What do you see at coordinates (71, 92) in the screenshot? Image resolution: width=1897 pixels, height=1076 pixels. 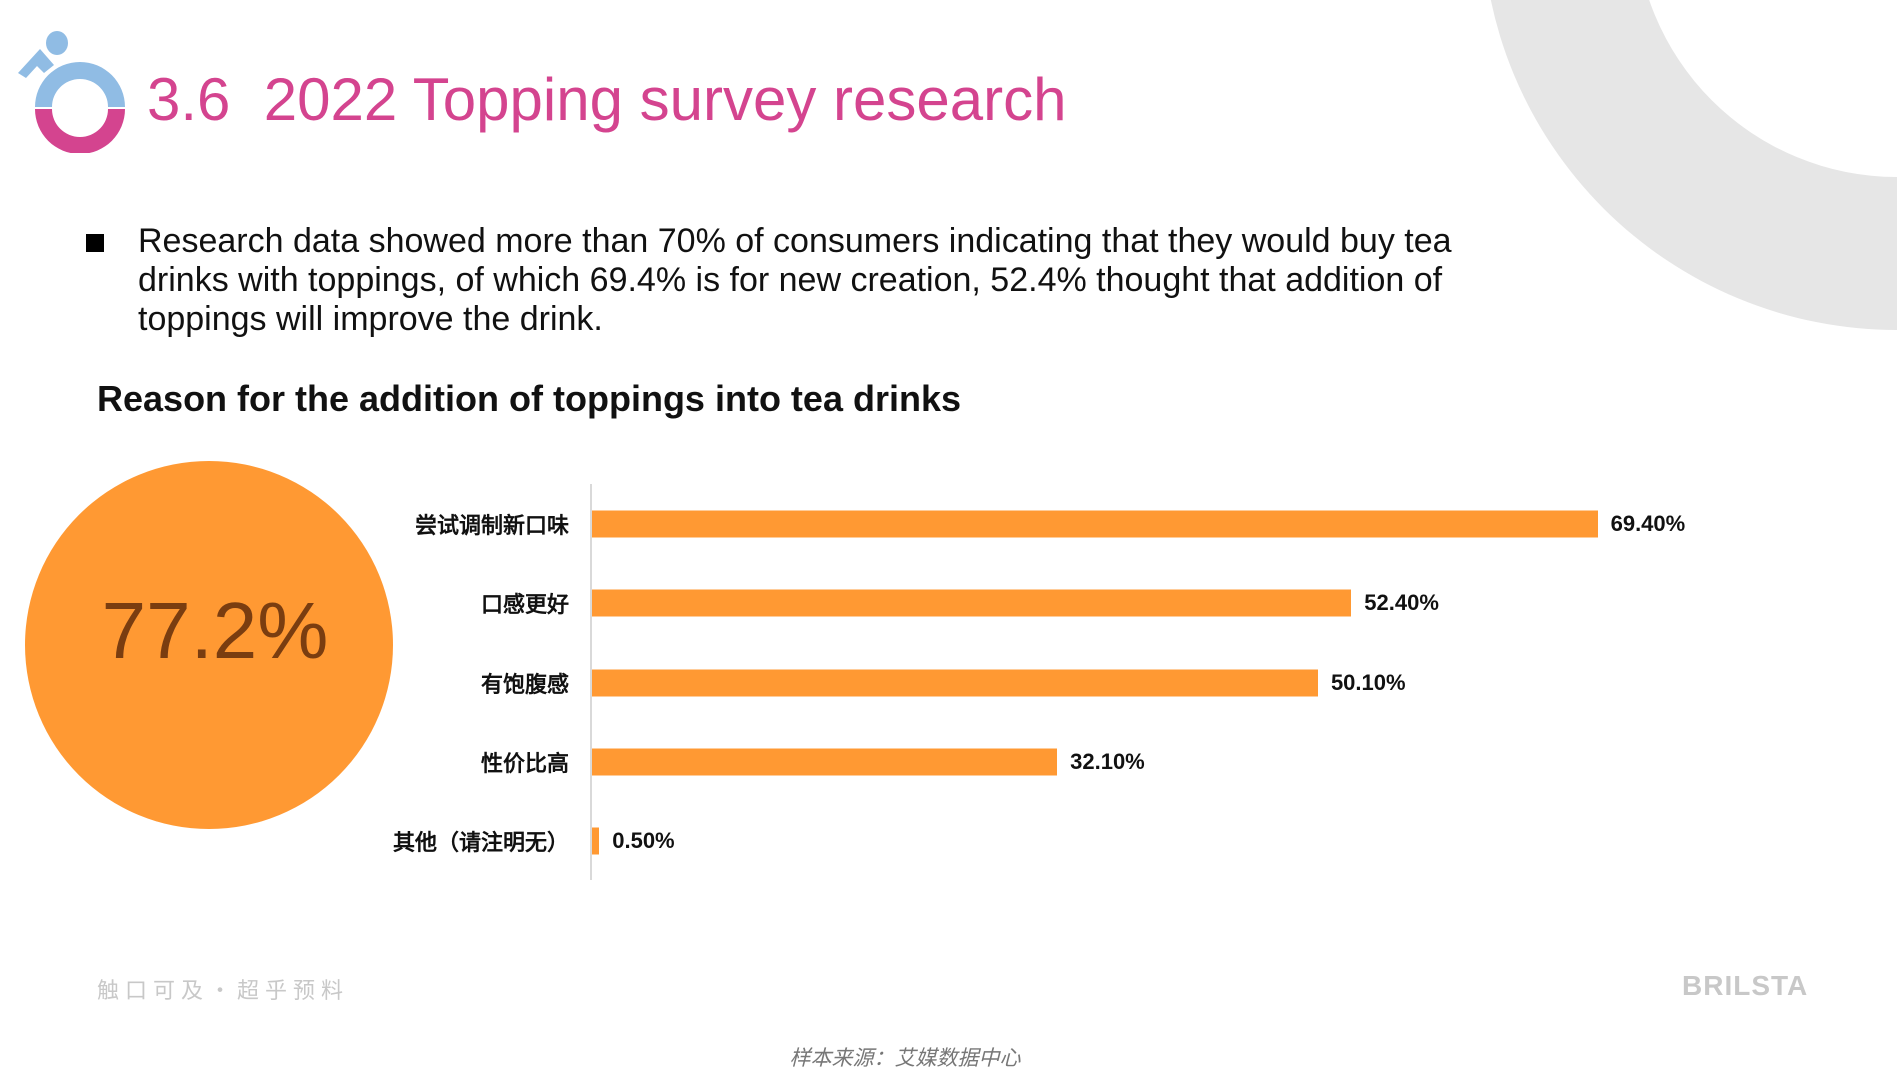 I see `logo-icon` at bounding box center [71, 92].